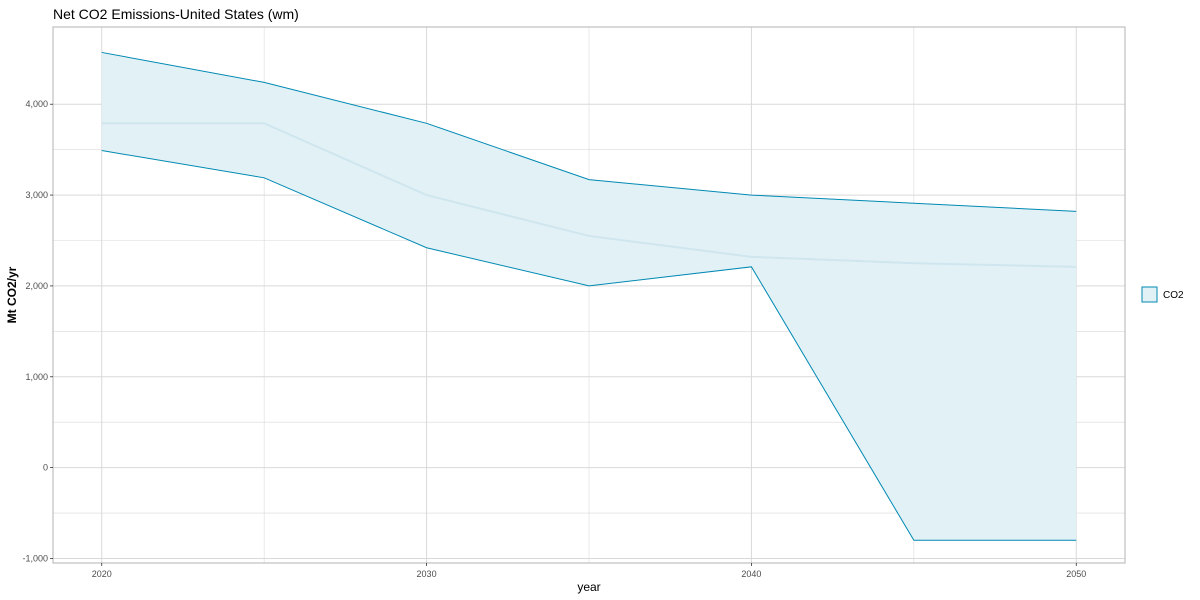 Image resolution: width=1200 pixels, height=600 pixels. What do you see at coordinates (176, 14) in the screenshot?
I see `chart-title: Net CO2 Emissions-United States (wm)` at bounding box center [176, 14].